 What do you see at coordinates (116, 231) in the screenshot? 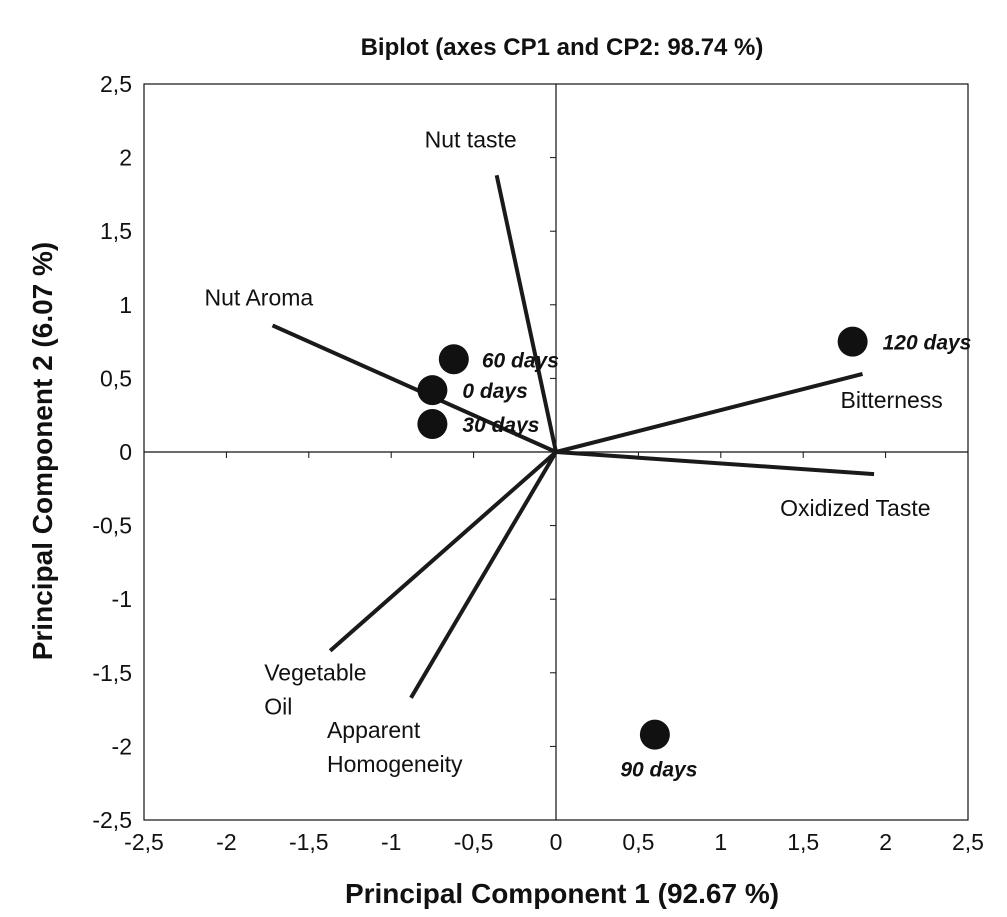
I see `y-tick-label: 1,5` at bounding box center [116, 231].